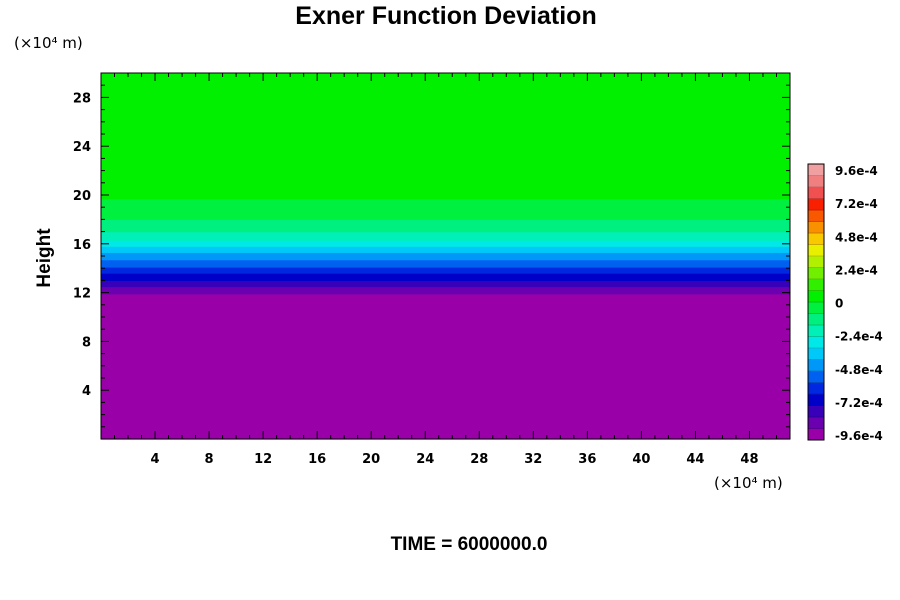 The height and width of the screenshot is (600, 900). What do you see at coordinates (209, 459) in the screenshot?
I see `x-tick-label: 8` at bounding box center [209, 459].